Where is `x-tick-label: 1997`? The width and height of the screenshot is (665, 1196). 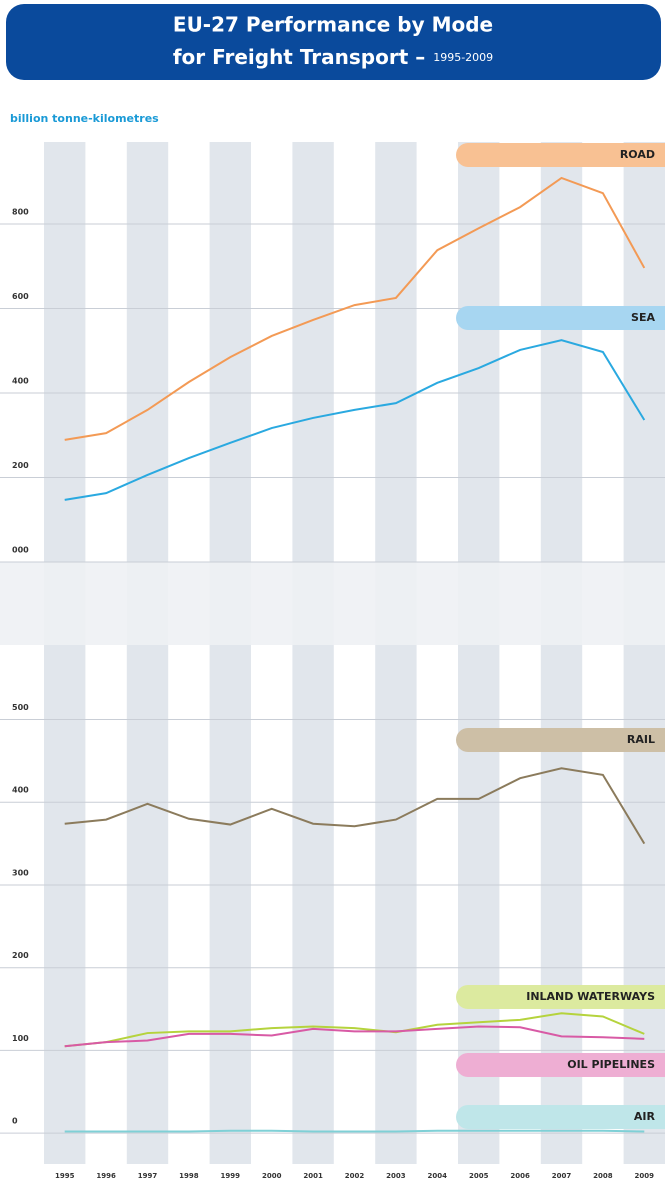
x-tick-label: 1997 is located at coordinates (148, 1176).